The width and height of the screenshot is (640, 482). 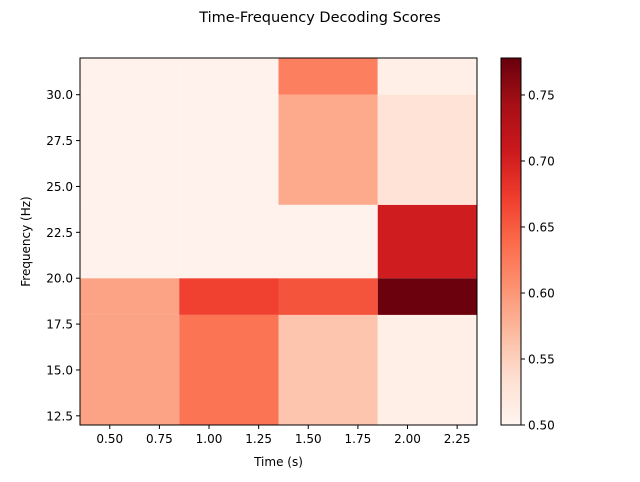 I want to click on x-axis-ticks: 0.50 0.75 1.00 1.25 1.50 1.75 2.00 2.25, so click(x=283, y=435).